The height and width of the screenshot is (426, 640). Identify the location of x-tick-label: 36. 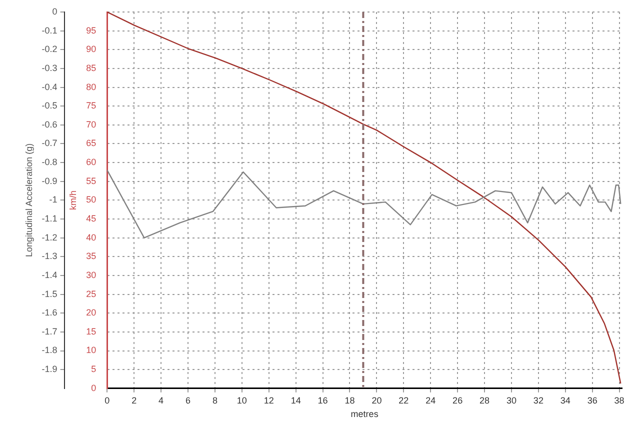
(592, 400).